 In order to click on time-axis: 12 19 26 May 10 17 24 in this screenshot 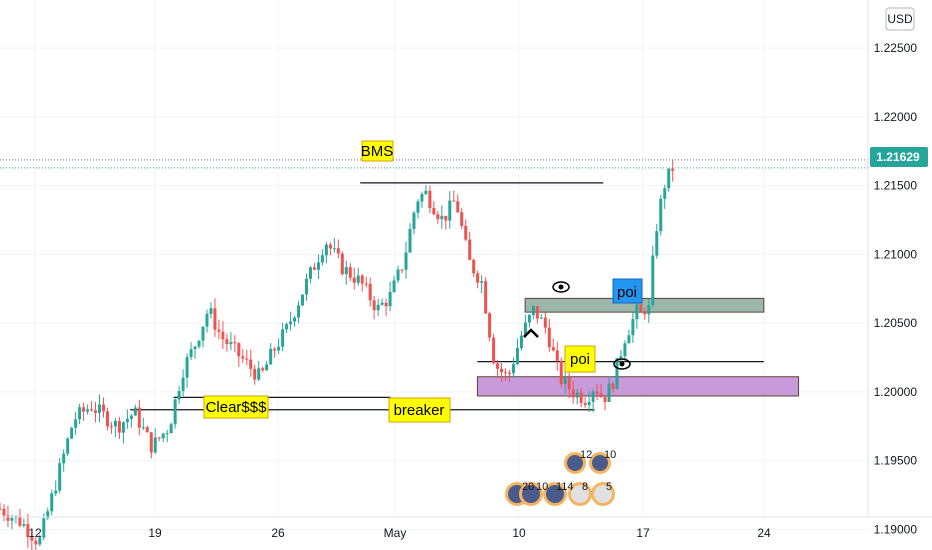, I will do `click(466, 528)`.